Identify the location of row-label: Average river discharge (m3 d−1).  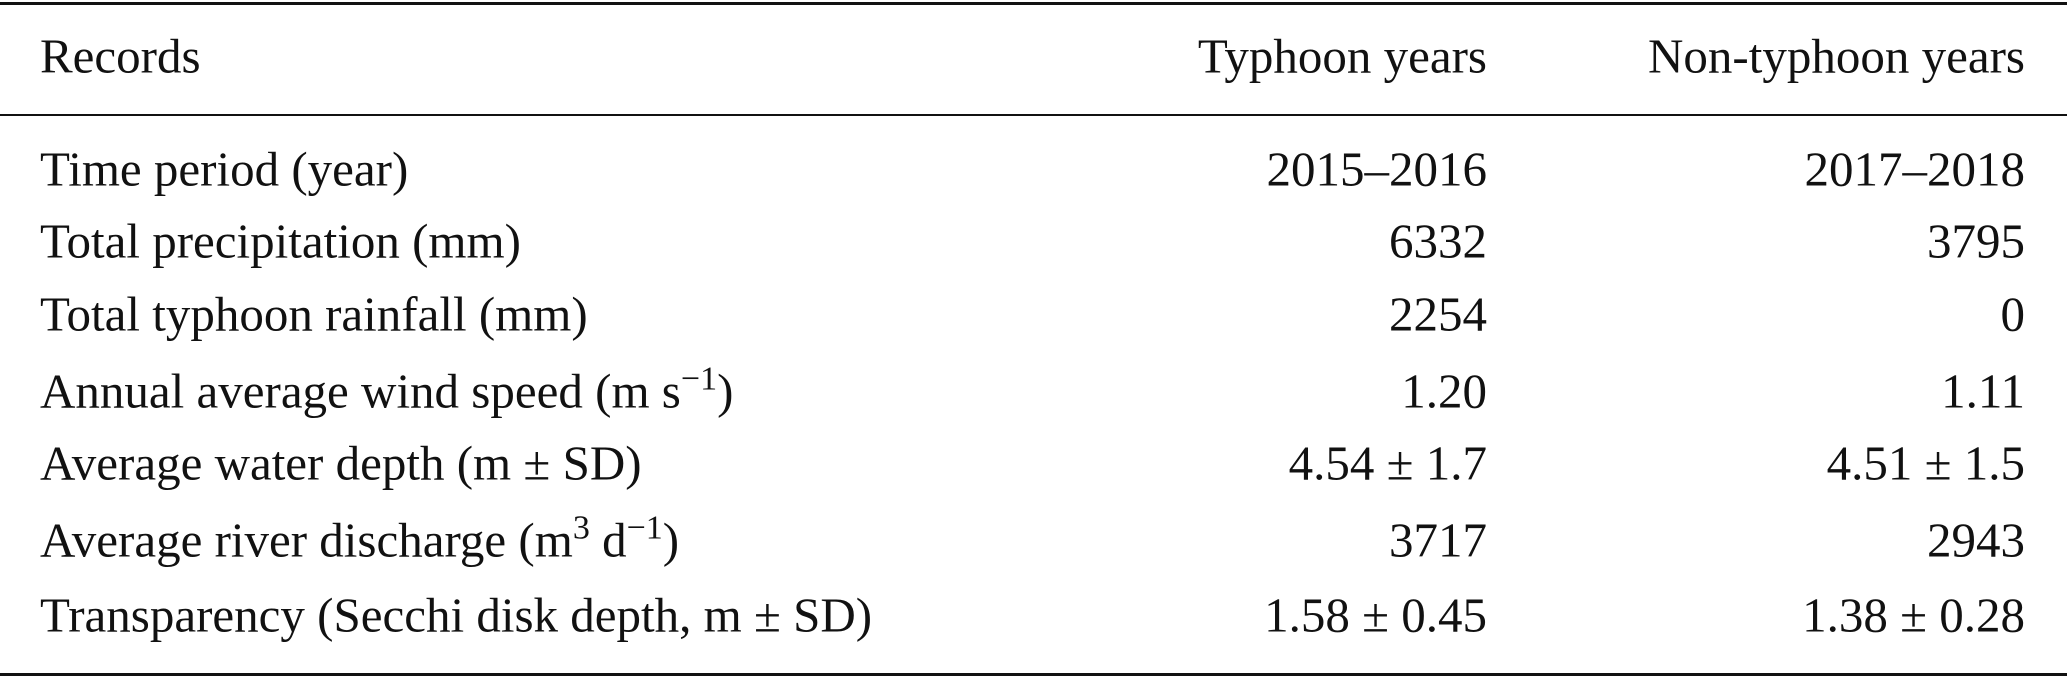
(360, 539).